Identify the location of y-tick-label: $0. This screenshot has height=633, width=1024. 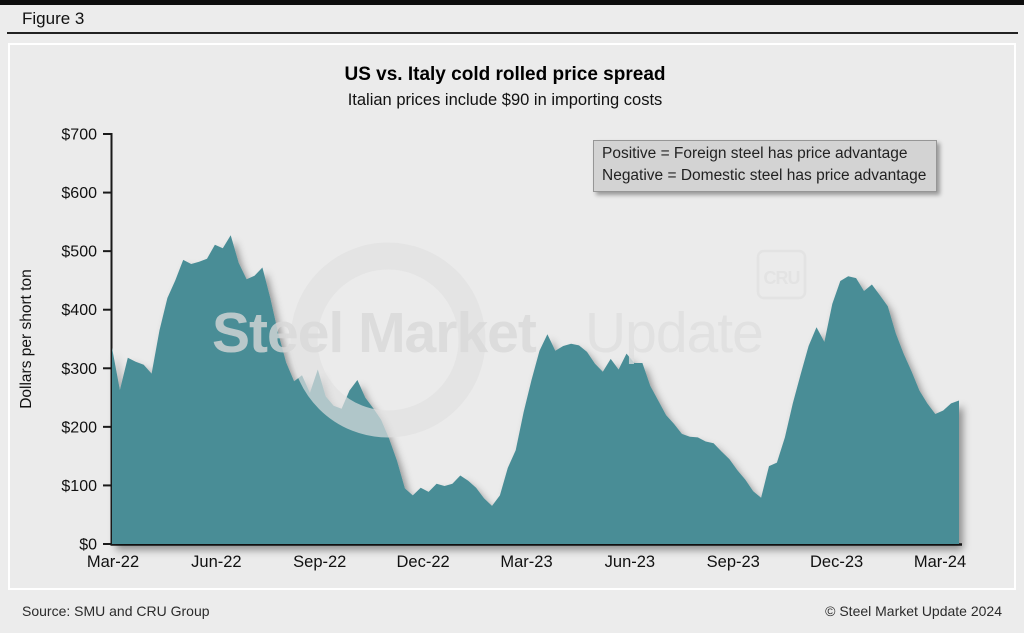
(88, 545).